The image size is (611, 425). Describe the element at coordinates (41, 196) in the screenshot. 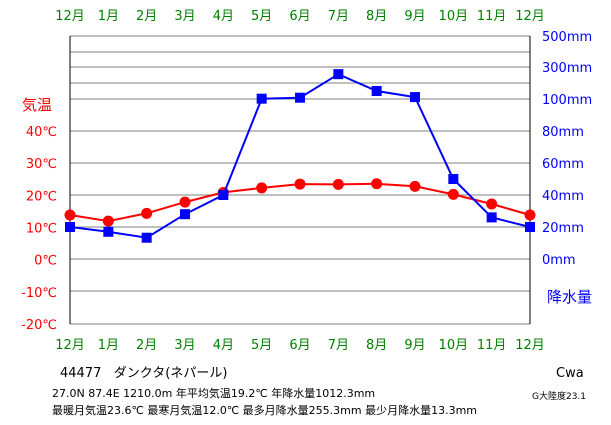

I see `temperature-tick-label: 20℃` at that location.